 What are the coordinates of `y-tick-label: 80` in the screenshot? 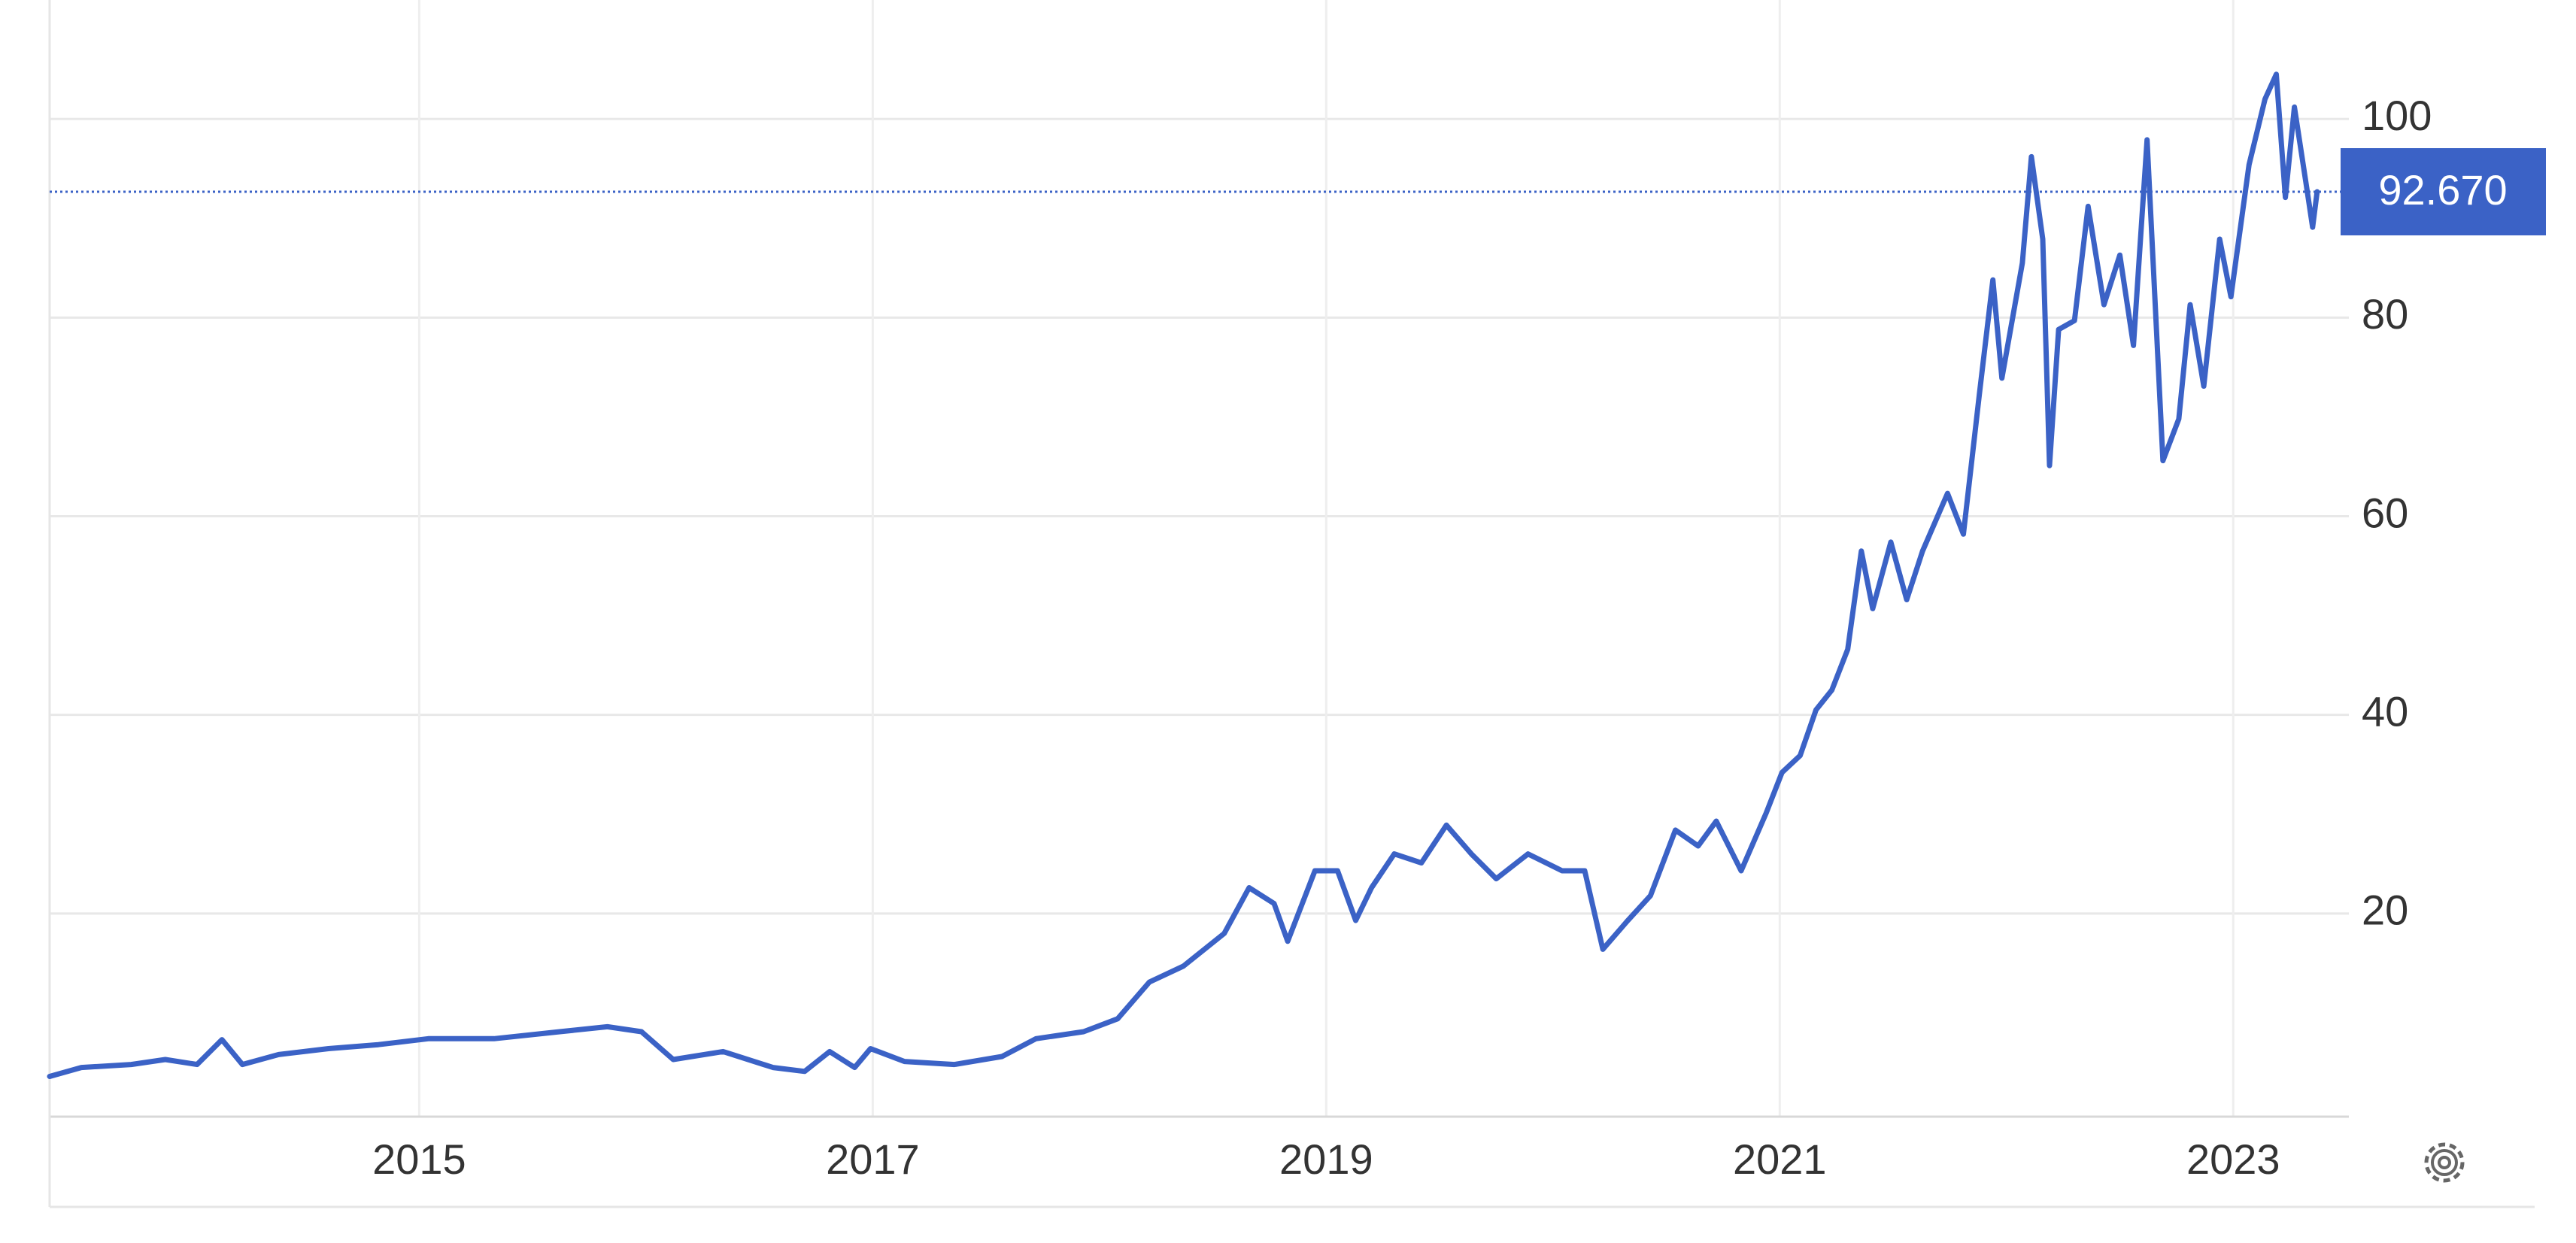 It's located at (2385, 314).